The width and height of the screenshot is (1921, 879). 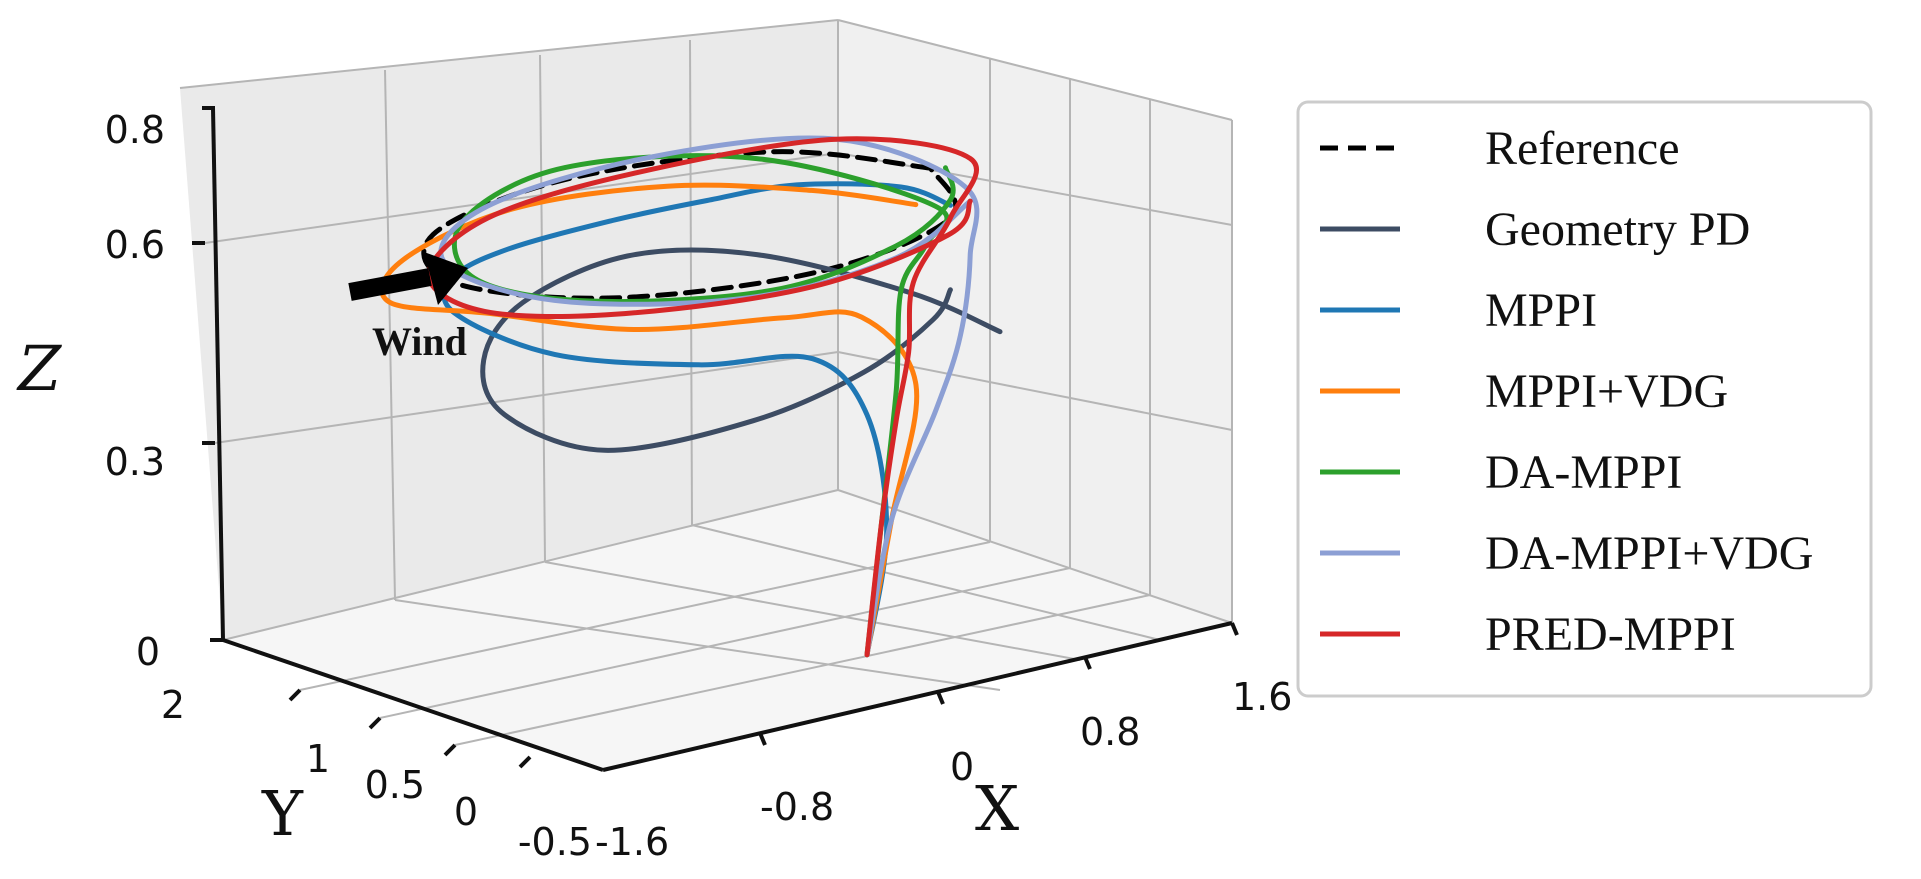 What do you see at coordinates (135, 130) in the screenshot?
I see `z-tick-label-08: 0.8` at bounding box center [135, 130].